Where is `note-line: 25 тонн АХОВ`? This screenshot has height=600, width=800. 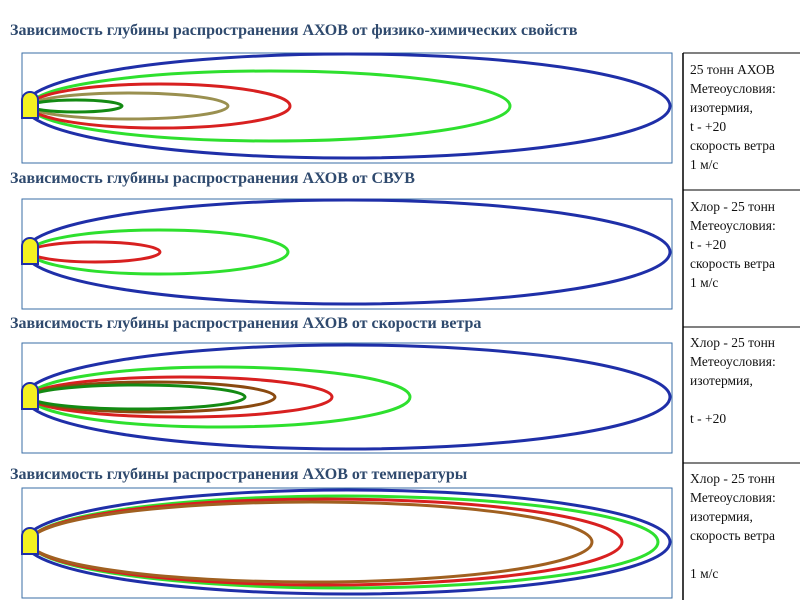
note-line: 25 тонн АХОВ is located at coordinates (732, 69).